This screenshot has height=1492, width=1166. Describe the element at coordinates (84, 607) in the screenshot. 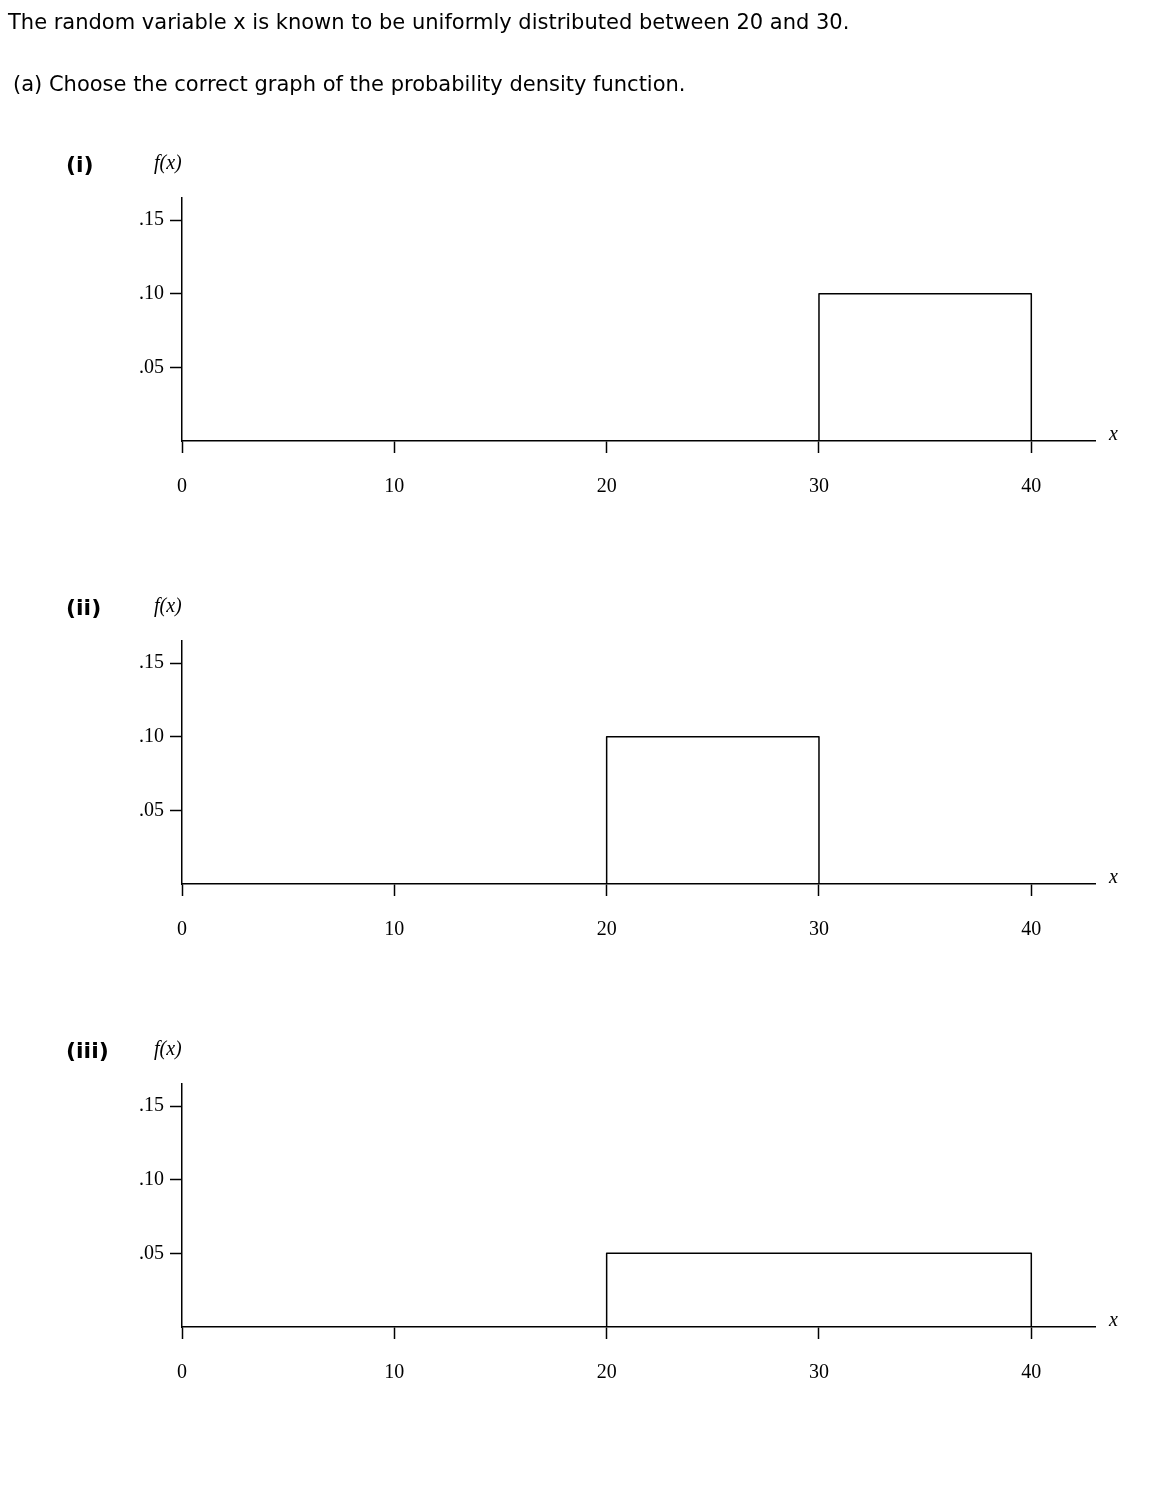

I see `chart-title: (ii)` at that location.